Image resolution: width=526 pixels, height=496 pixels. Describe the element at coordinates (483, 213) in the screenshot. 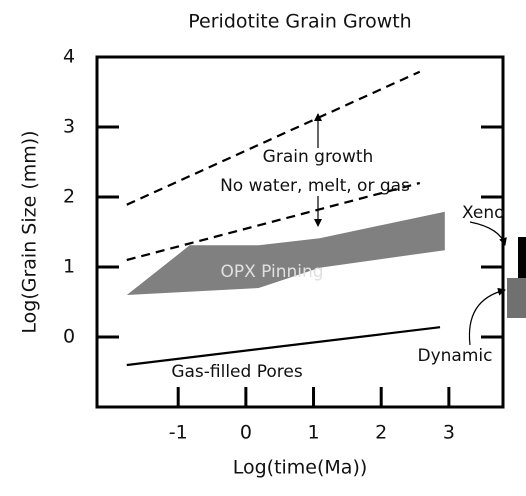

I see `annotation: Xeno` at that location.